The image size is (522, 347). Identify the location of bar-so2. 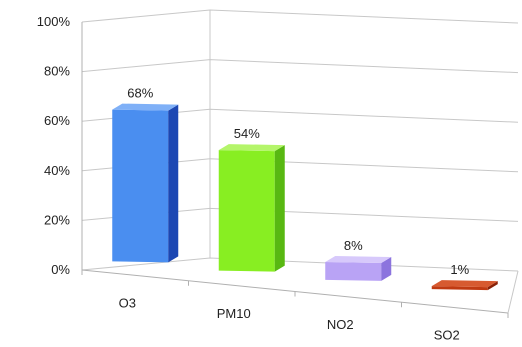
(464, 285).